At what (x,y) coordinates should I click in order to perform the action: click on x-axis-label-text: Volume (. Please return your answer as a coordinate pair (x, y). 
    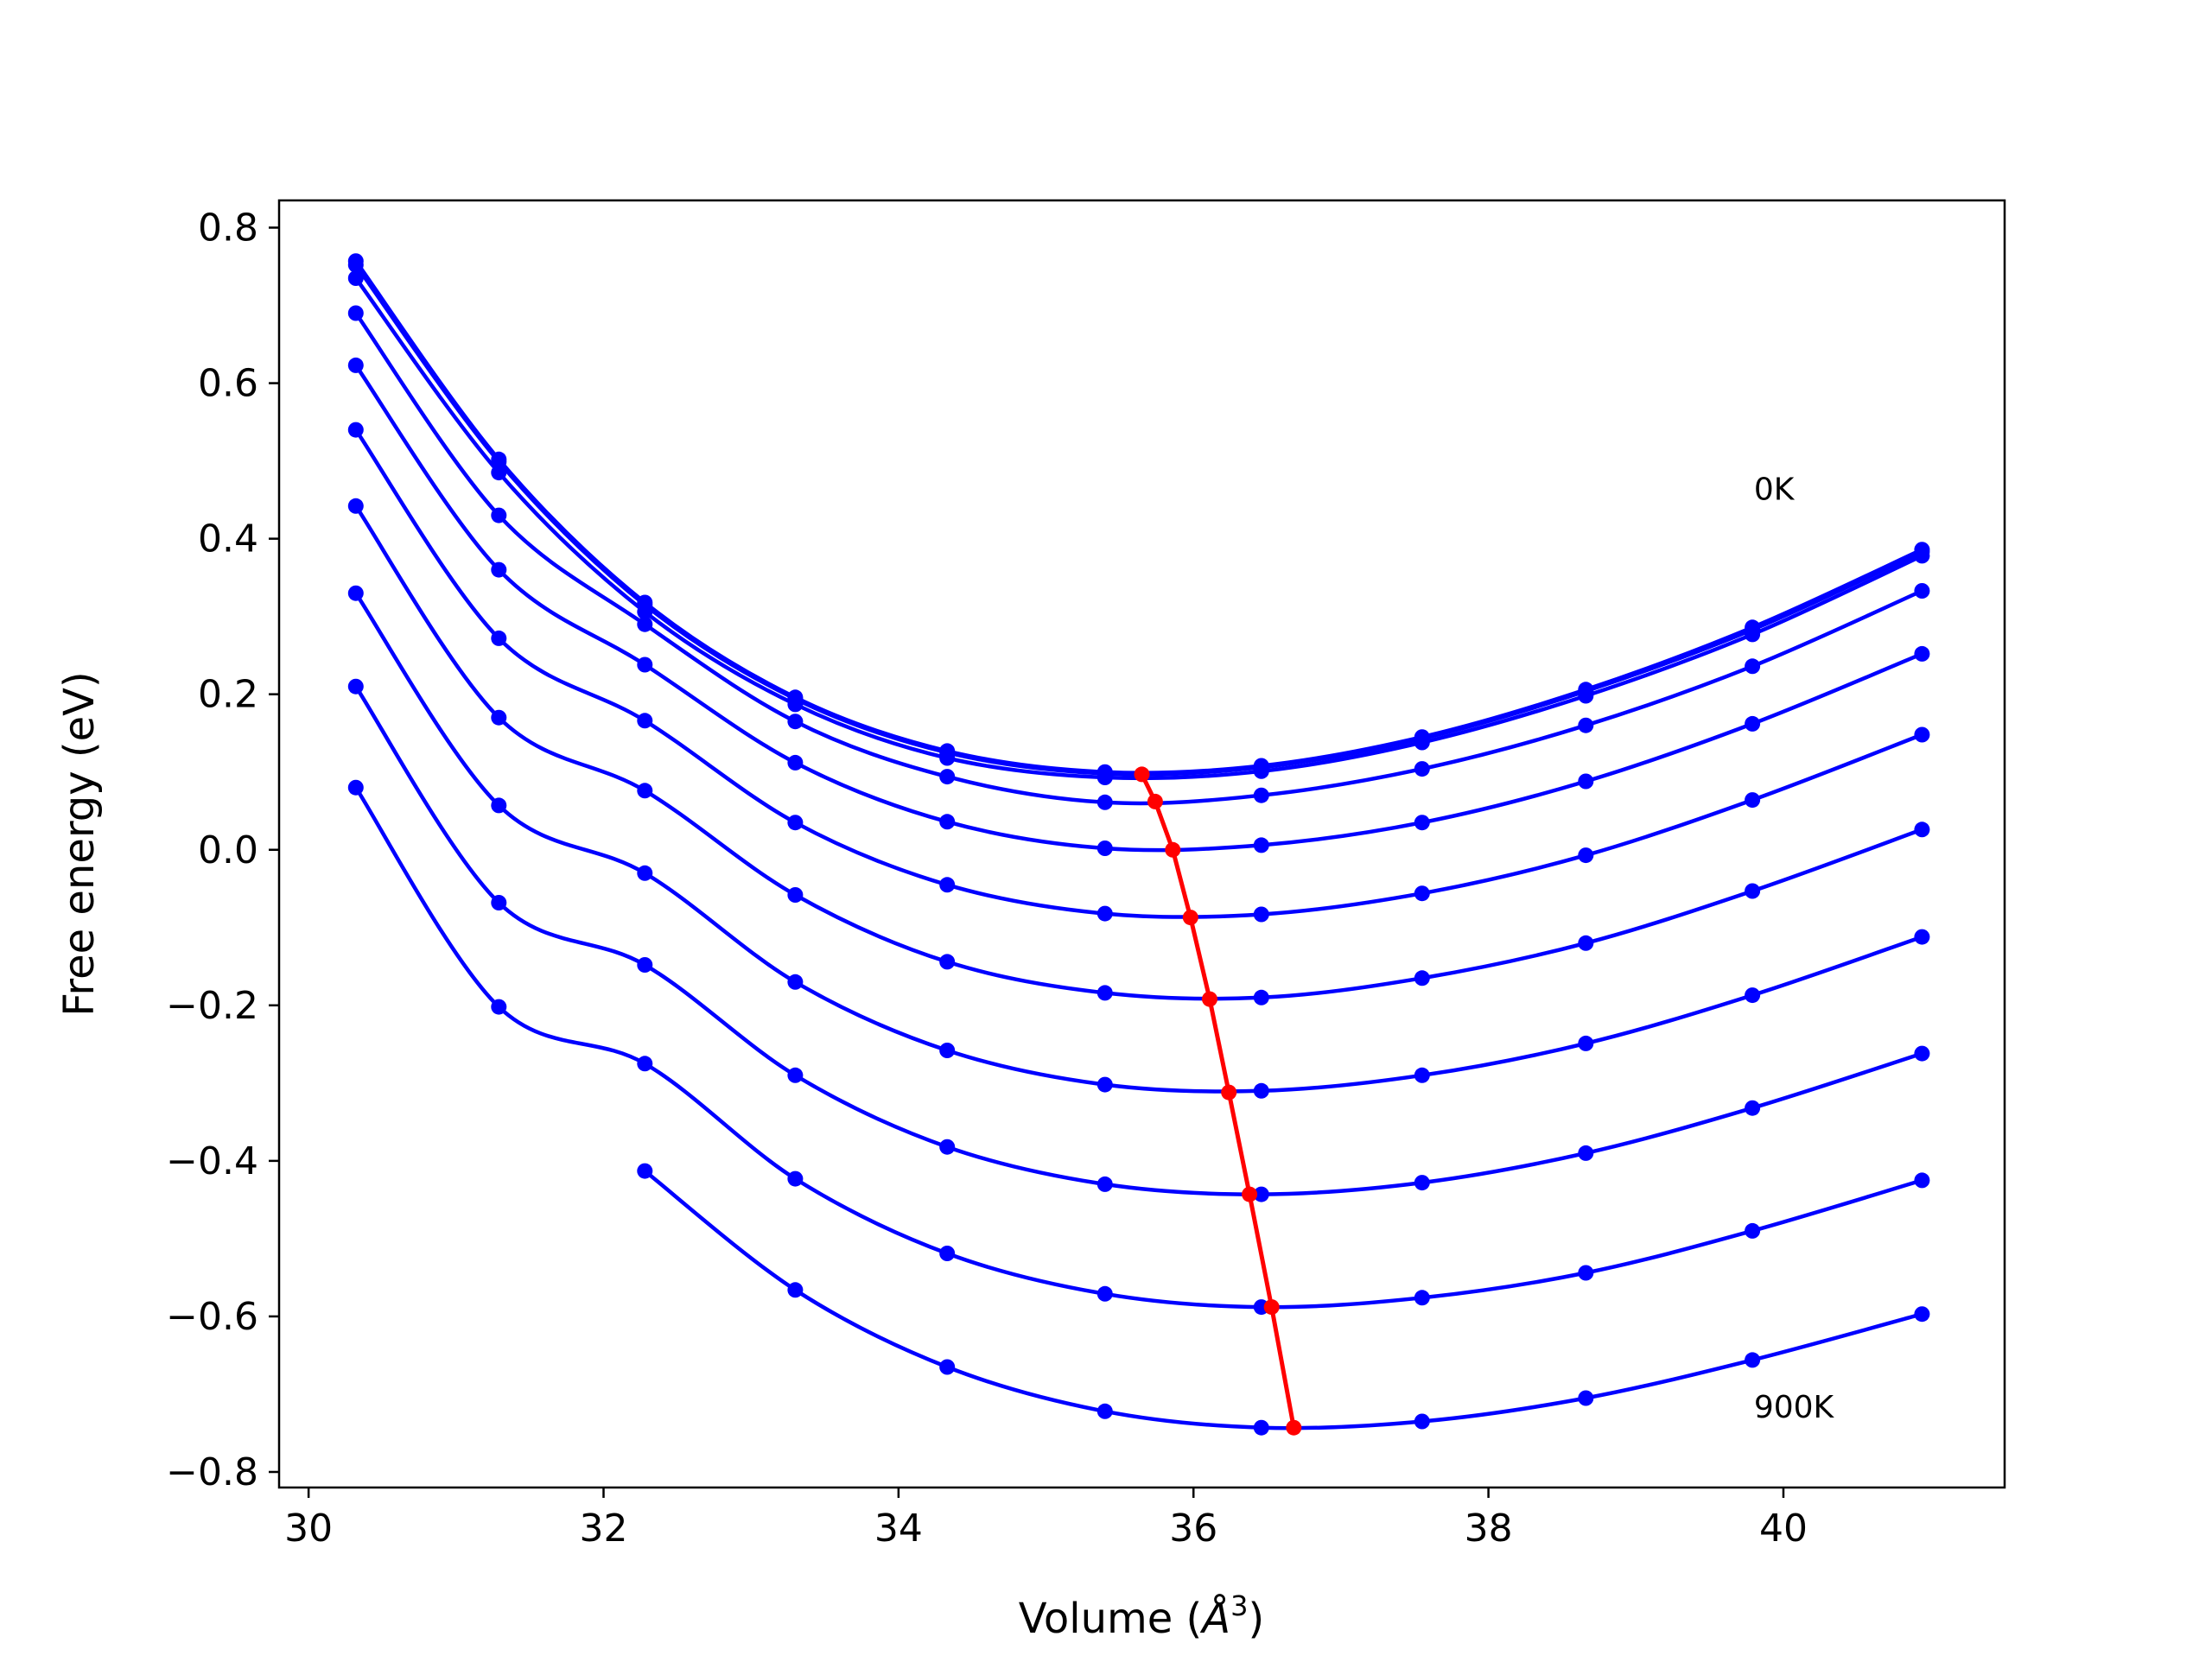
    Looking at the image, I should click on (1111, 1619).